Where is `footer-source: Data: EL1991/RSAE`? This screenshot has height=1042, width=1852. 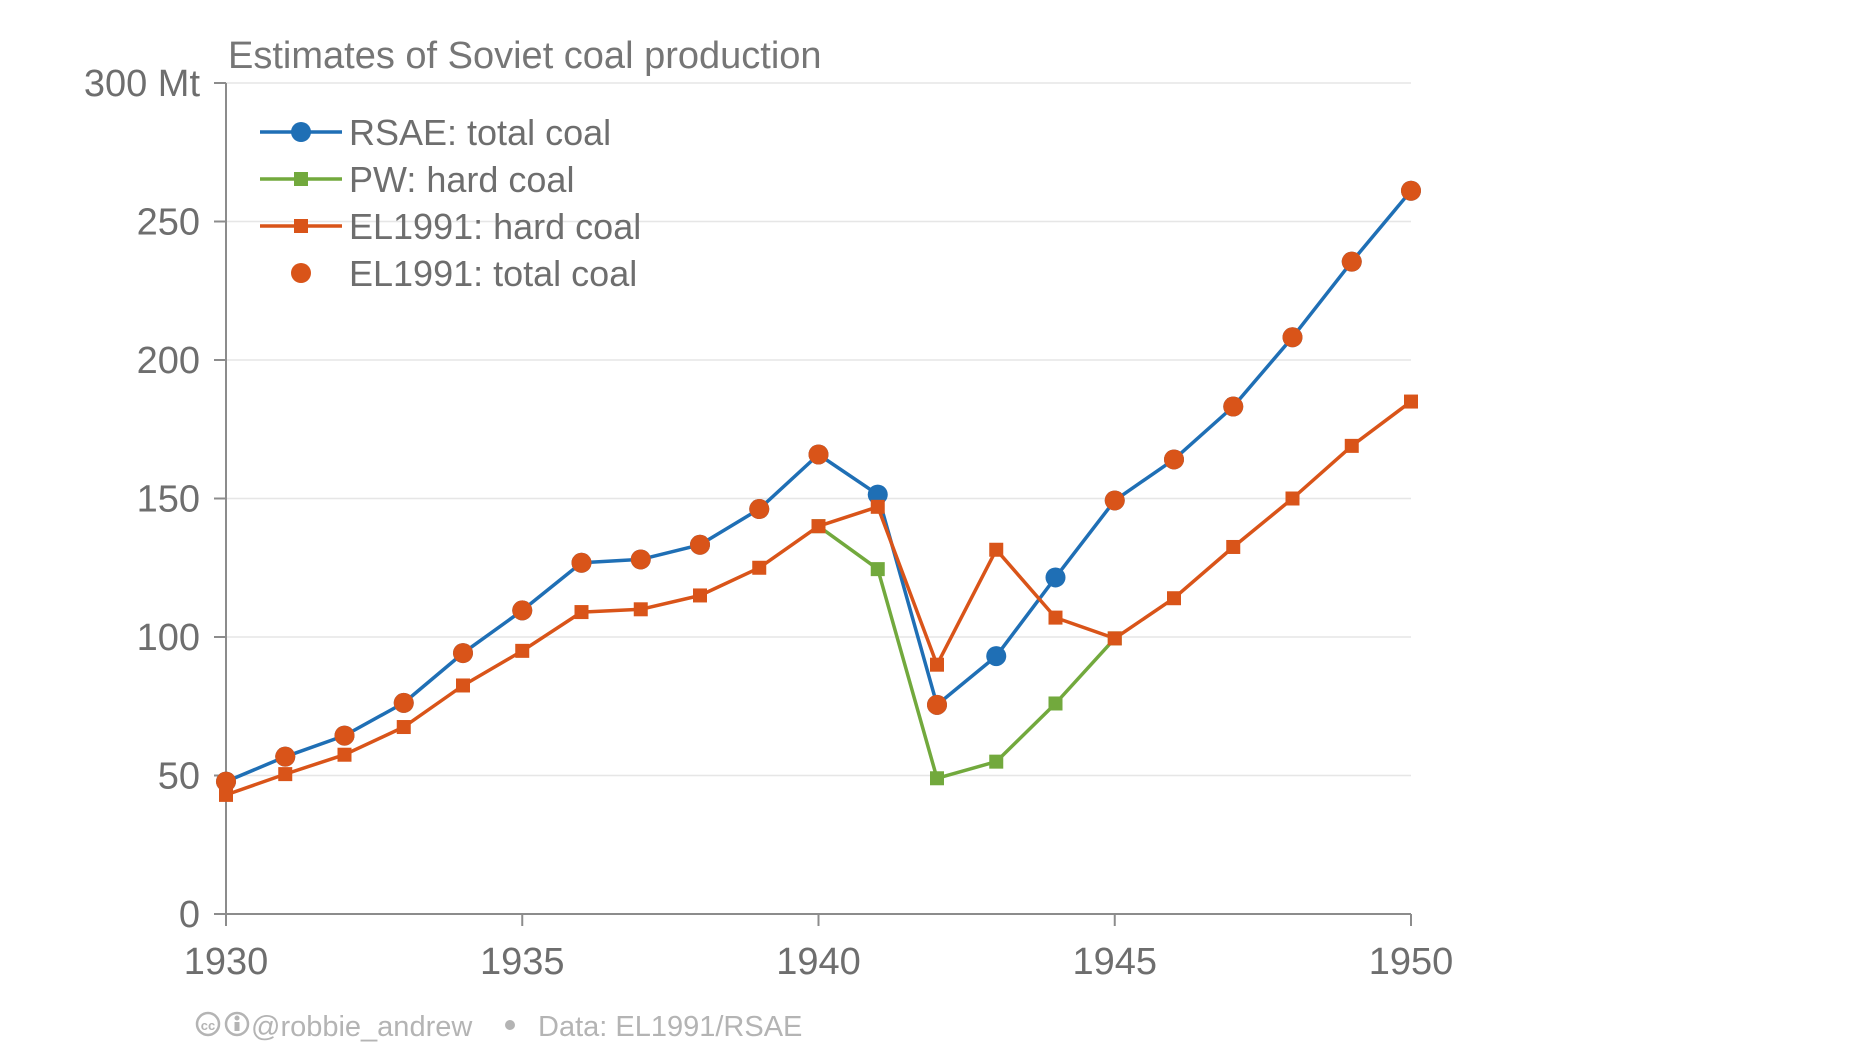 footer-source: Data: EL1991/RSAE is located at coordinates (670, 1026).